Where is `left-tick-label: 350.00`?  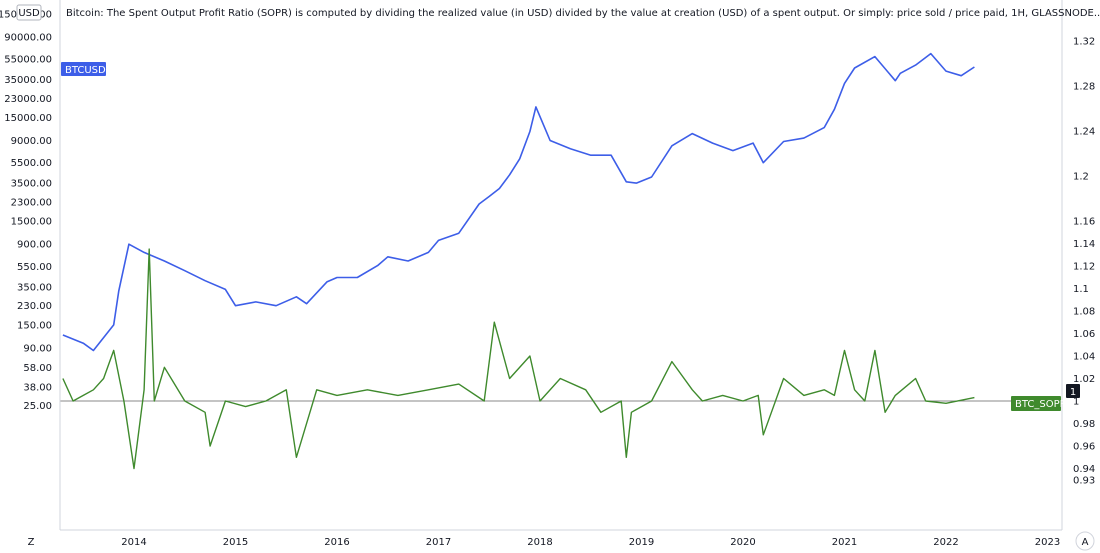 left-tick-label: 350.00 is located at coordinates (34, 287).